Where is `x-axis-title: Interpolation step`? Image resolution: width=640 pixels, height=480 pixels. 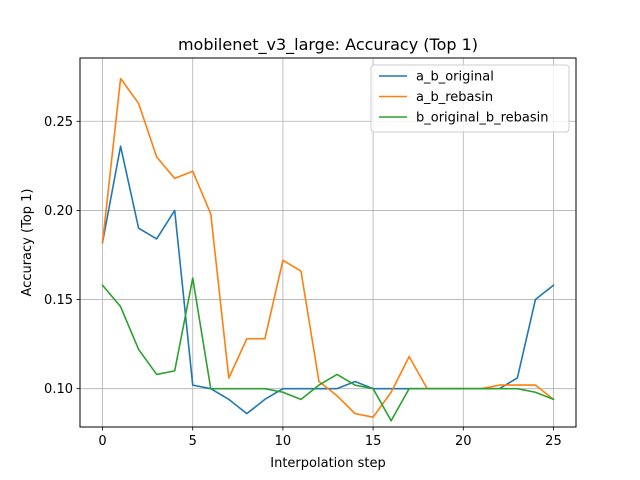
x-axis-title: Interpolation step is located at coordinates (327, 463).